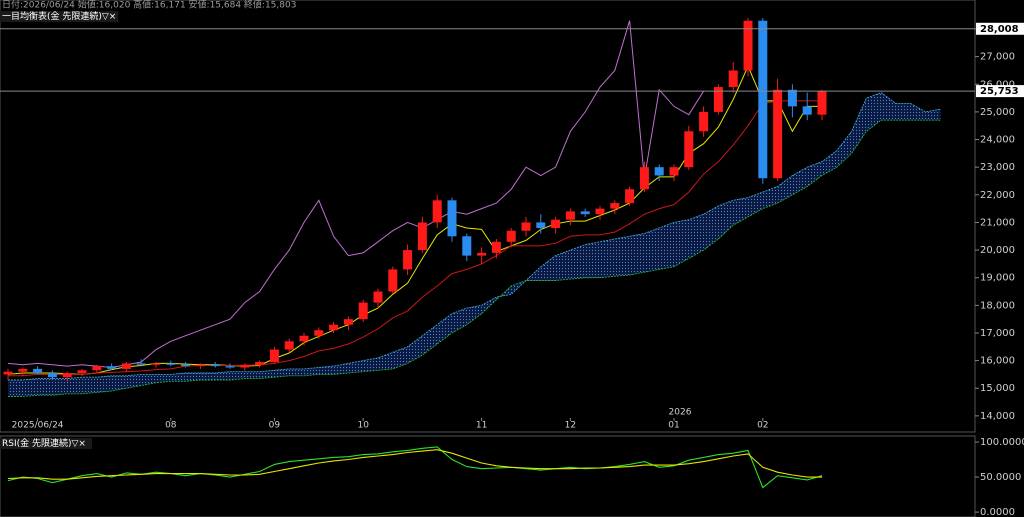  I want to click on y-tick-label: 17,000, so click(997, 333).